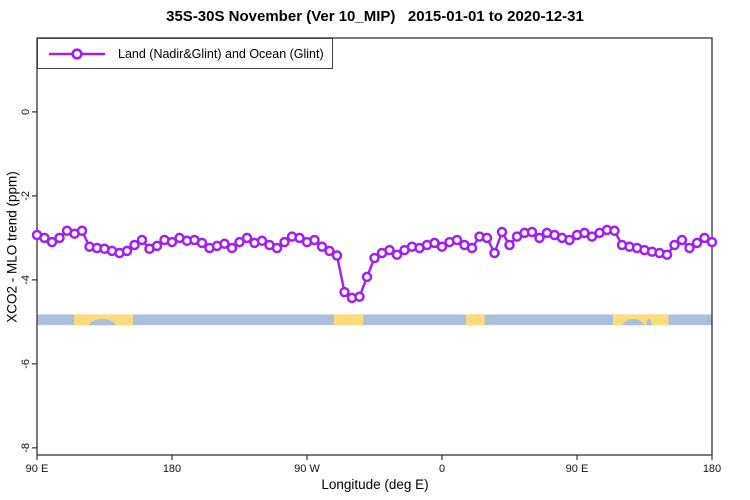  I want to click on legend-marker-icon, so click(77, 53).